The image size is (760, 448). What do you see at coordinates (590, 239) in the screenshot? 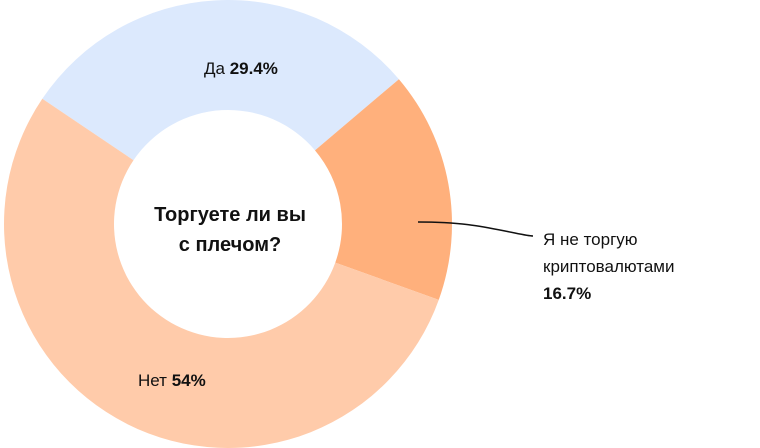
I see `label-no-crypto-line1: Я не торгую` at bounding box center [590, 239].